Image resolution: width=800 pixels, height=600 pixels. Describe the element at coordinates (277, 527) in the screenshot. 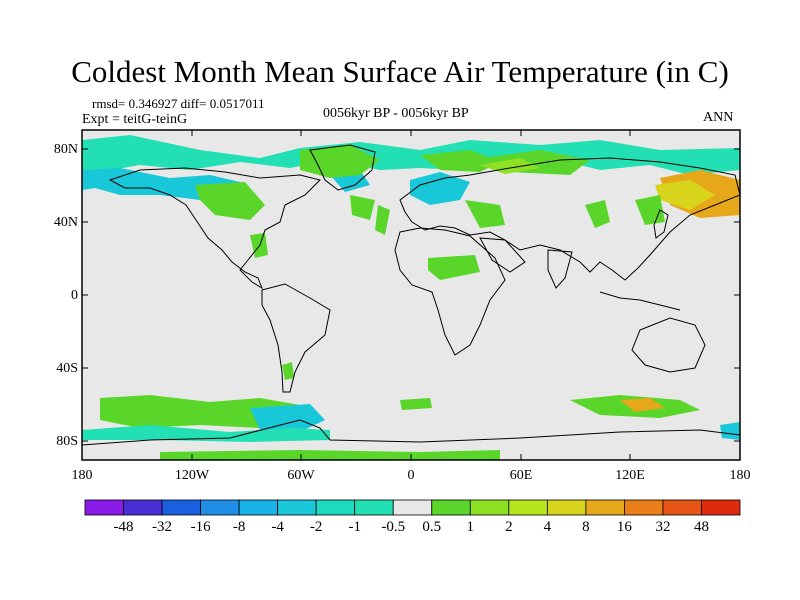

I see `colorbar-label: -4` at that location.